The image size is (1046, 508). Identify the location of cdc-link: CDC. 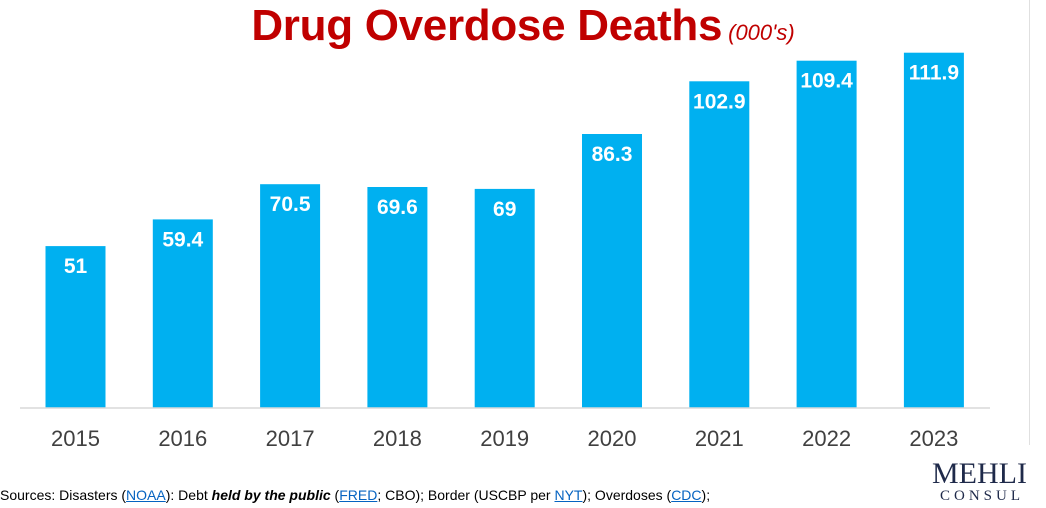
(686, 495).